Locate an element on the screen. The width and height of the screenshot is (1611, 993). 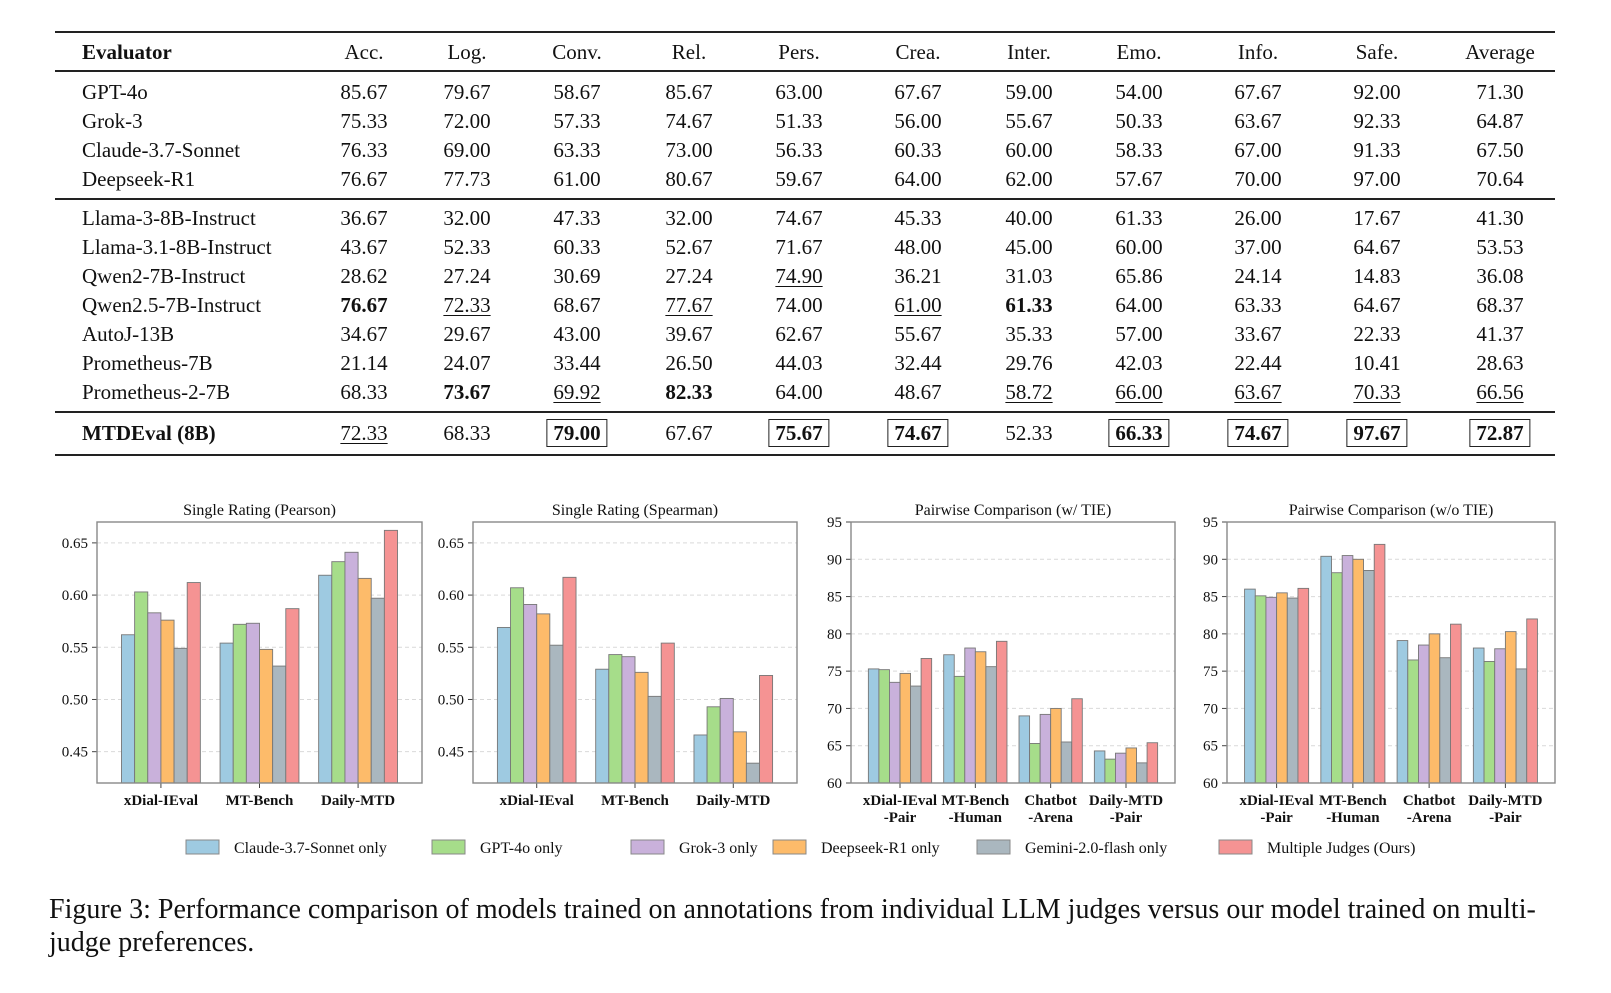
score-cell: 59.00 is located at coordinates (1029, 92).